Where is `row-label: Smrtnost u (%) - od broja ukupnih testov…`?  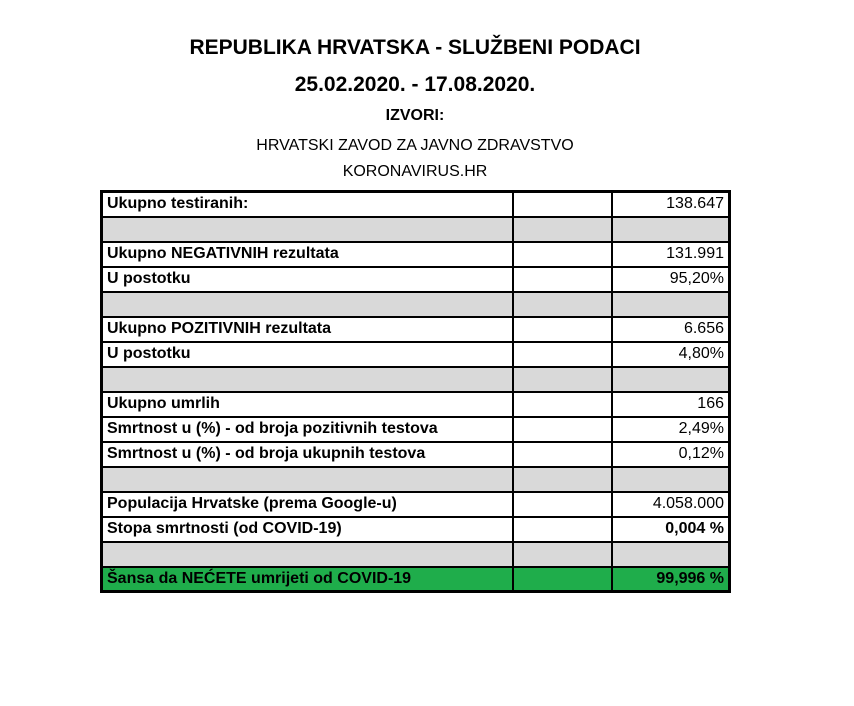 row-label: Smrtnost u (%) - od broja ukupnih testov… is located at coordinates (307, 454).